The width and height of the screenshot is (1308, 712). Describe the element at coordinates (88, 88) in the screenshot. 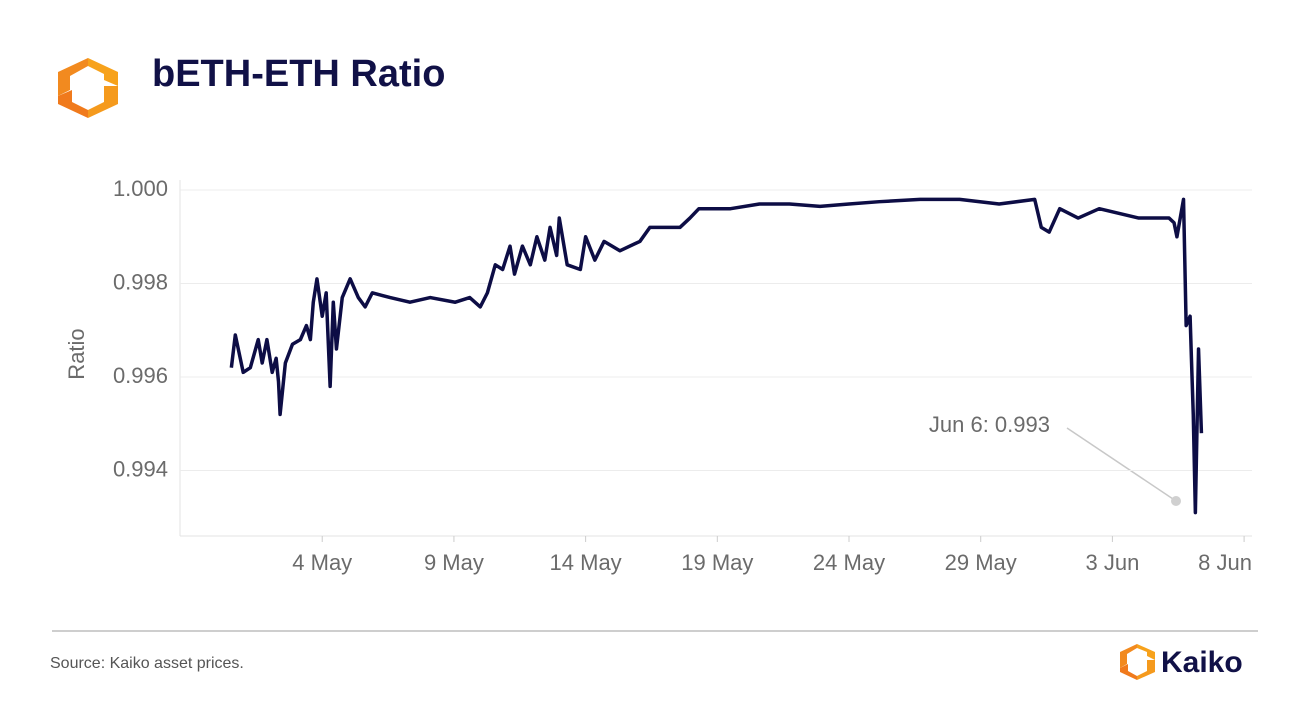

I see `logo` at that location.